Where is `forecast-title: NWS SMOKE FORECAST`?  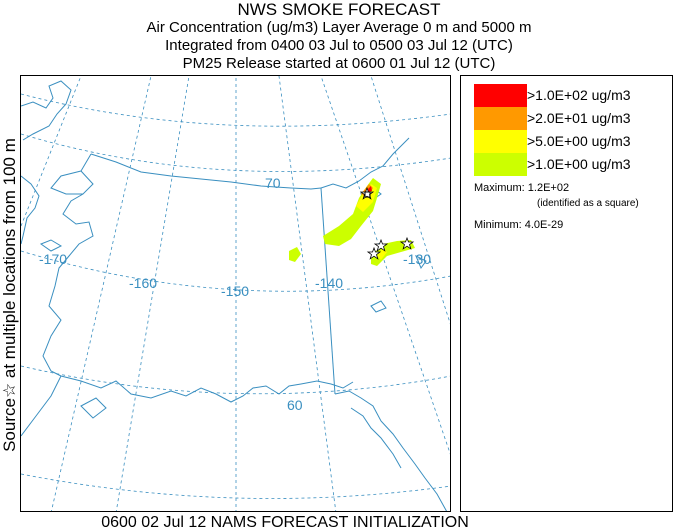
forecast-title: NWS SMOKE FORECAST is located at coordinates (339, 9).